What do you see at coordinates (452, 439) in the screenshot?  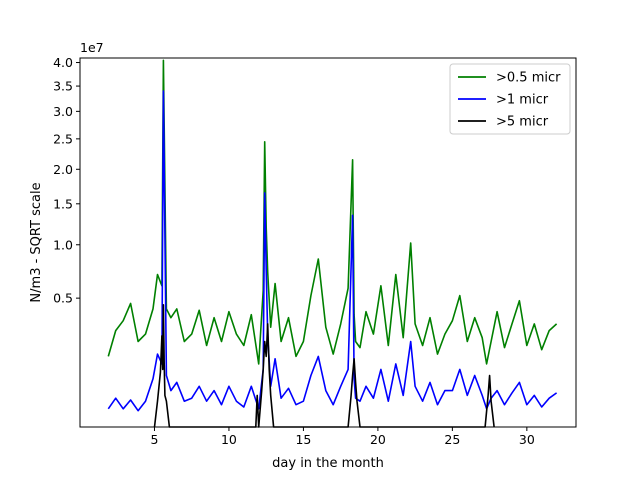 I see `x-tick-label: 25` at bounding box center [452, 439].